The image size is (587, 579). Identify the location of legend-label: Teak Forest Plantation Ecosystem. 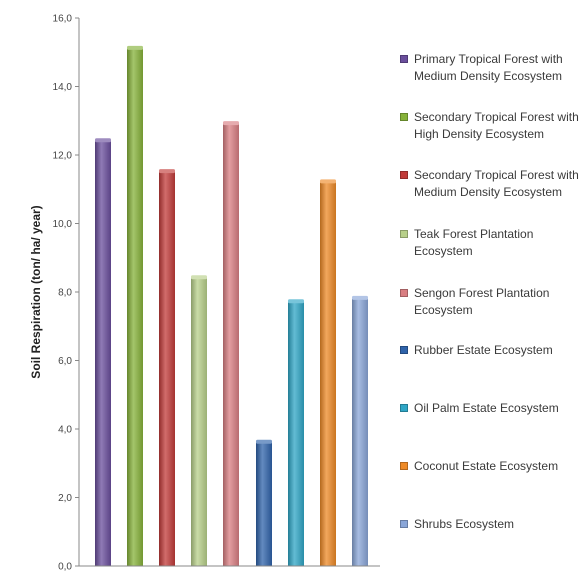
(474, 242).